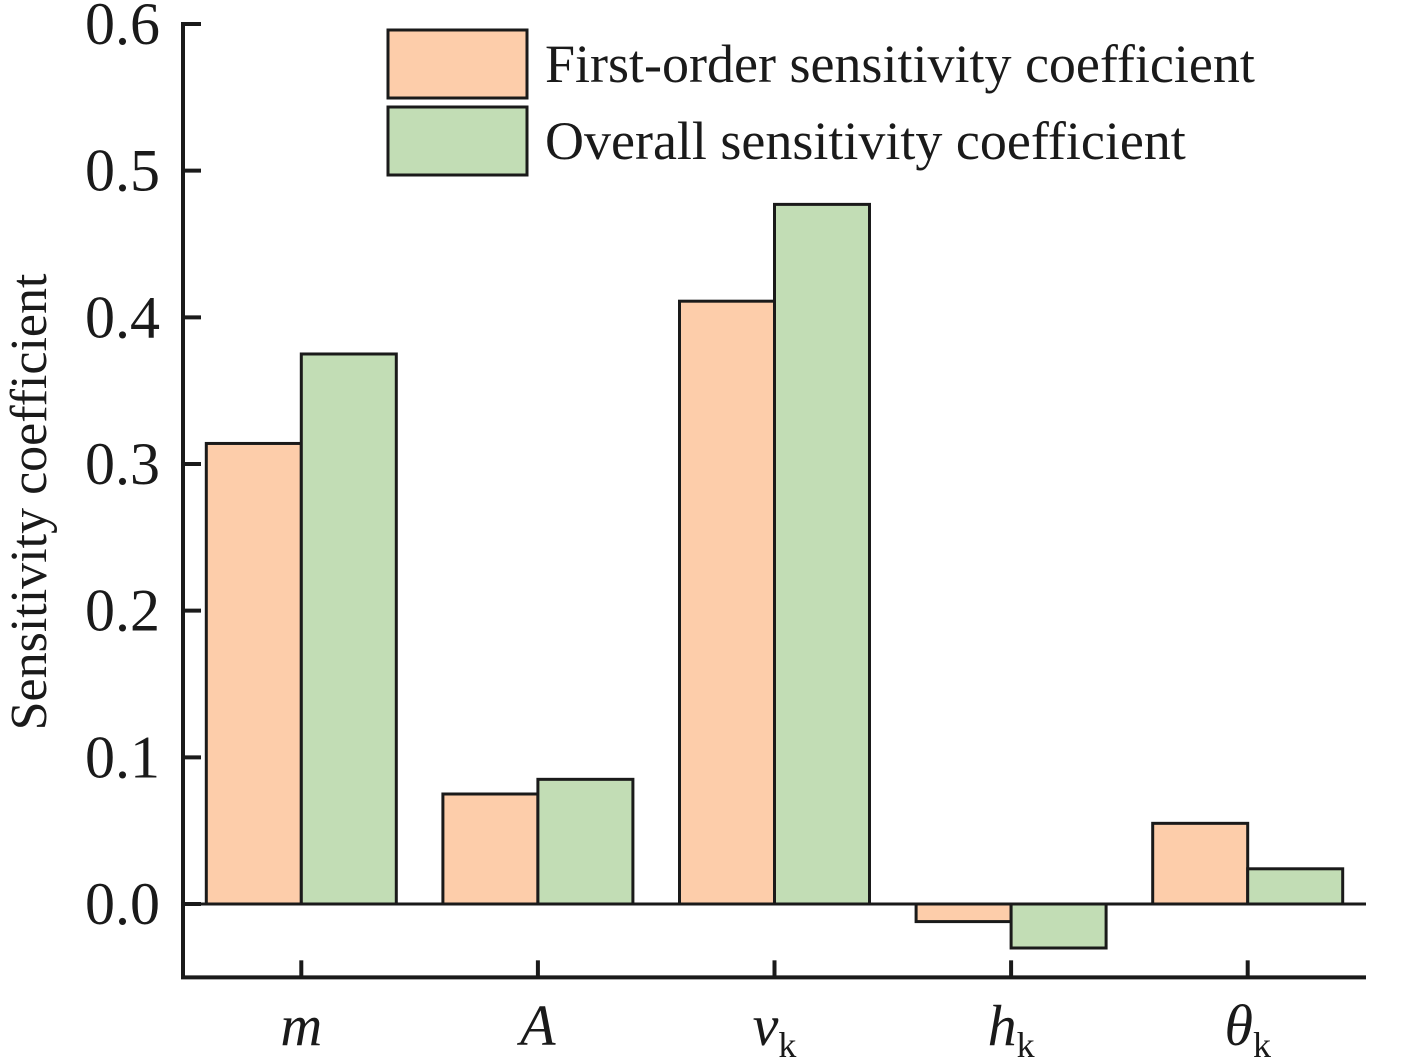 Image resolution: width=1424 pixels, height=1060 pixels. What do you see at coordinates (301, 1025) in the screenshot?
I see `x-tick-label: m` at bounding box center [301, 1025].